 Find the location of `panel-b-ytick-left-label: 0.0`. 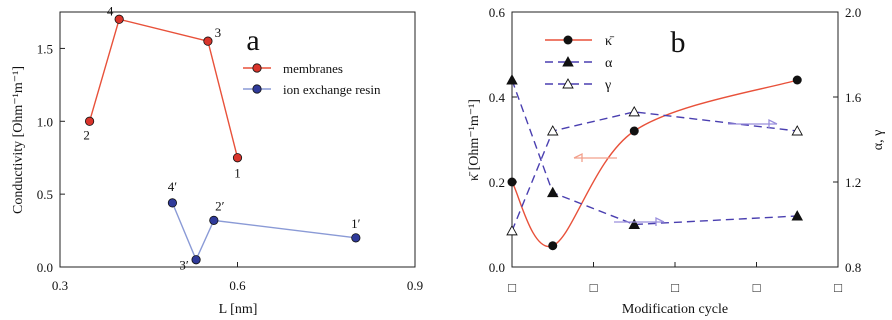

panel-b-ytick-left-label: 0.0 is located at coordinates (497, 267).